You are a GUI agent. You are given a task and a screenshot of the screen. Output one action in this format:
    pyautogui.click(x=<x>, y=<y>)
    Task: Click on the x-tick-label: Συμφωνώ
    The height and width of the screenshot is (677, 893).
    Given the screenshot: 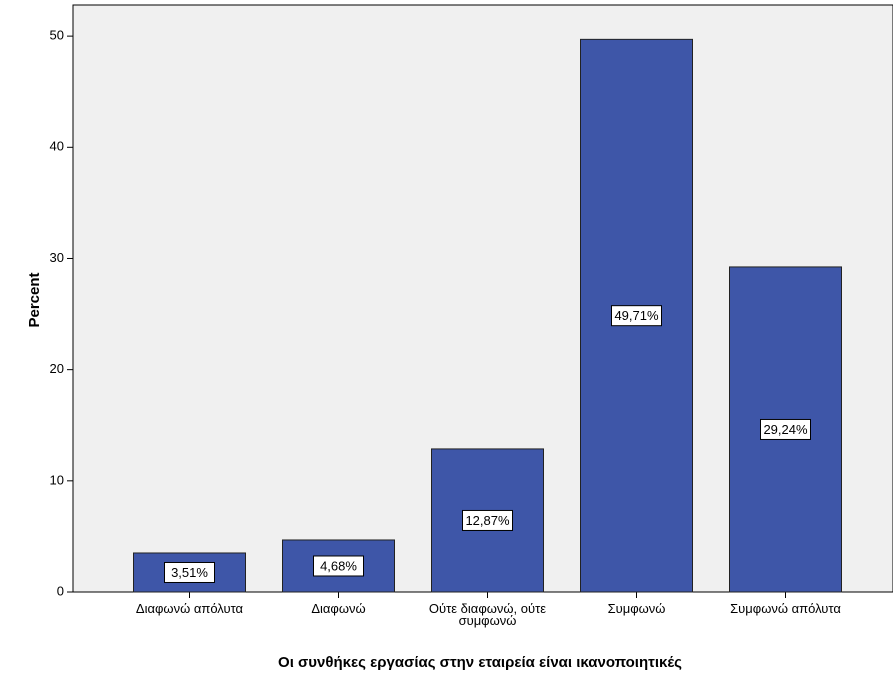 What is the action you would take?
    pyautogui.click(x=636, y=608)
    